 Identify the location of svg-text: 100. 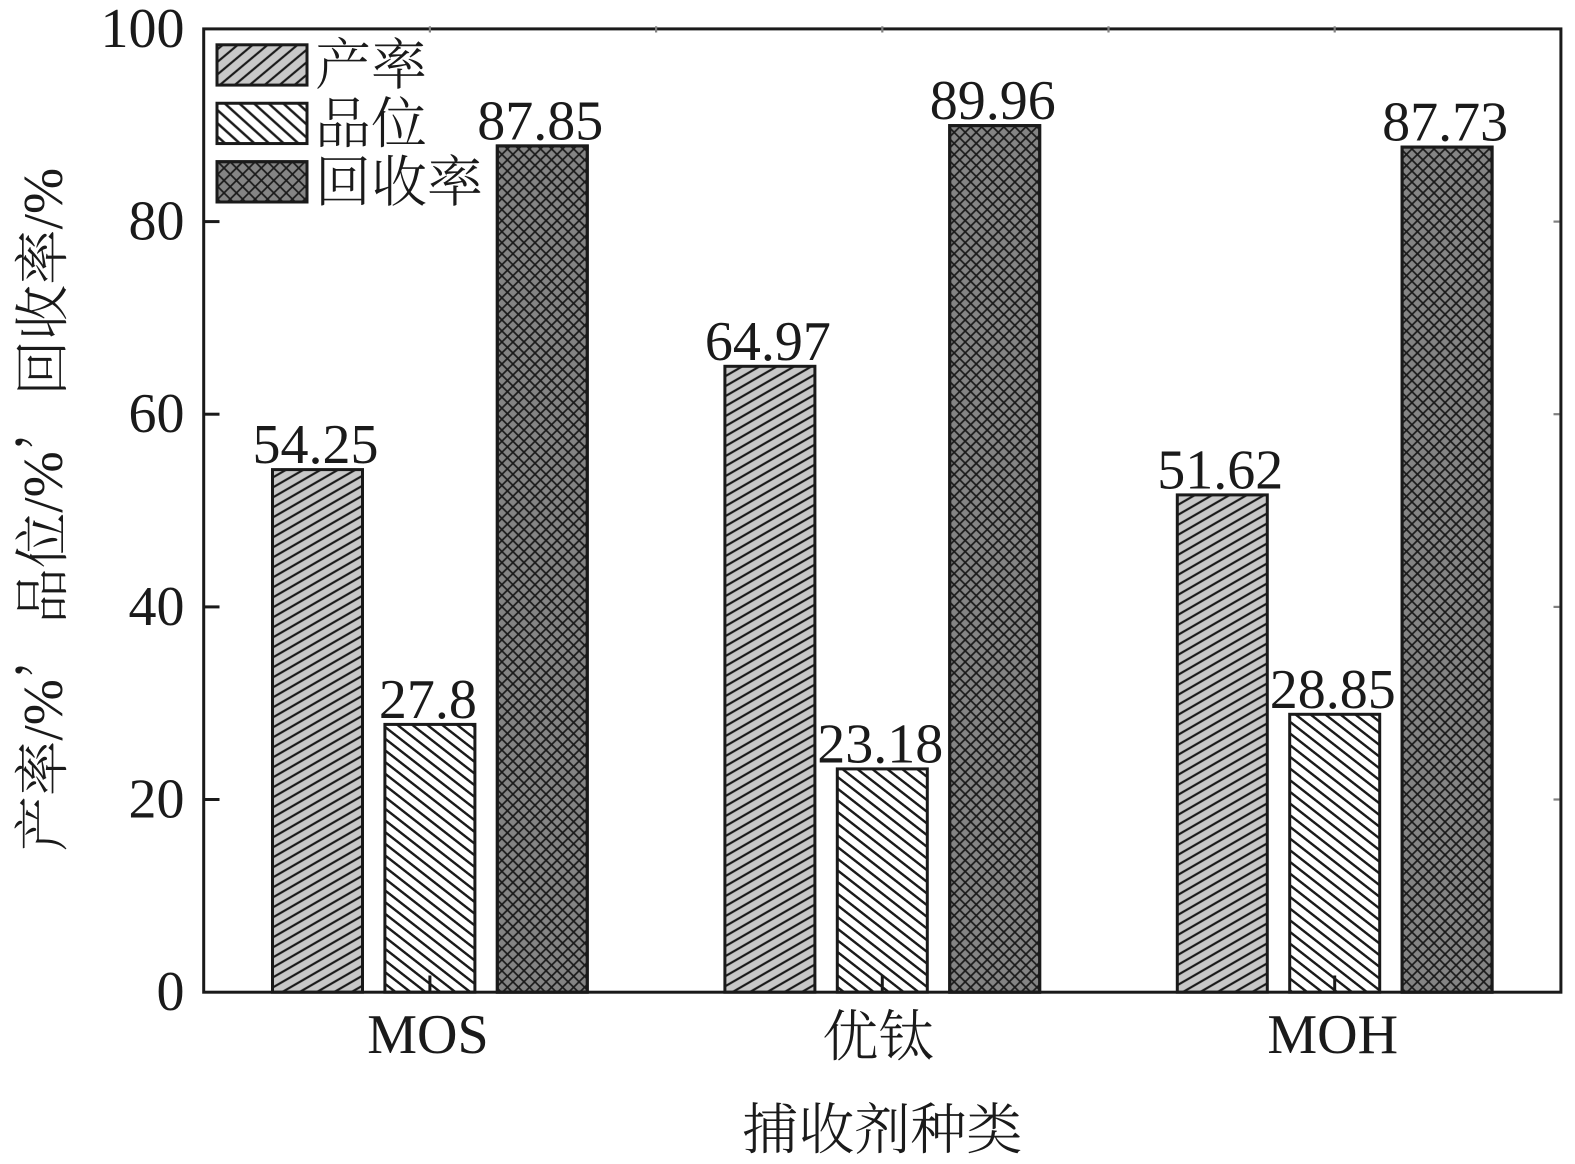
(143, 30).